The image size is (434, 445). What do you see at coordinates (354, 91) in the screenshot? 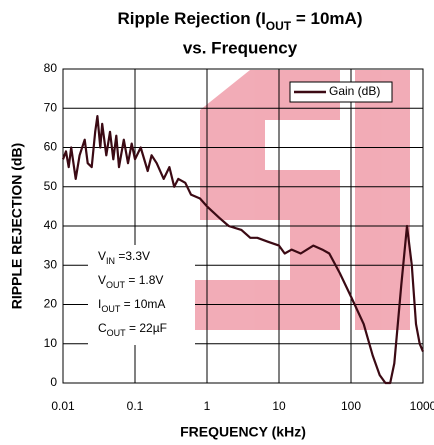
I see `legend-label: Gain (dB)` at bounding box center [354, 91].